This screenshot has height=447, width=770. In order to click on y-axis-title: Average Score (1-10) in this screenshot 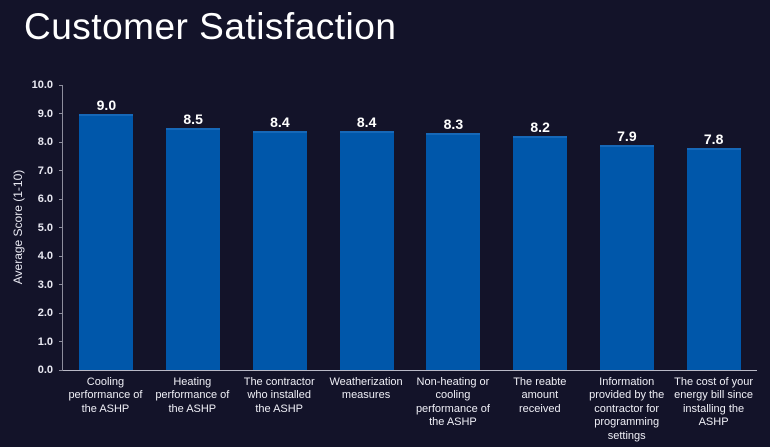, I will do `click(18, 227)`.